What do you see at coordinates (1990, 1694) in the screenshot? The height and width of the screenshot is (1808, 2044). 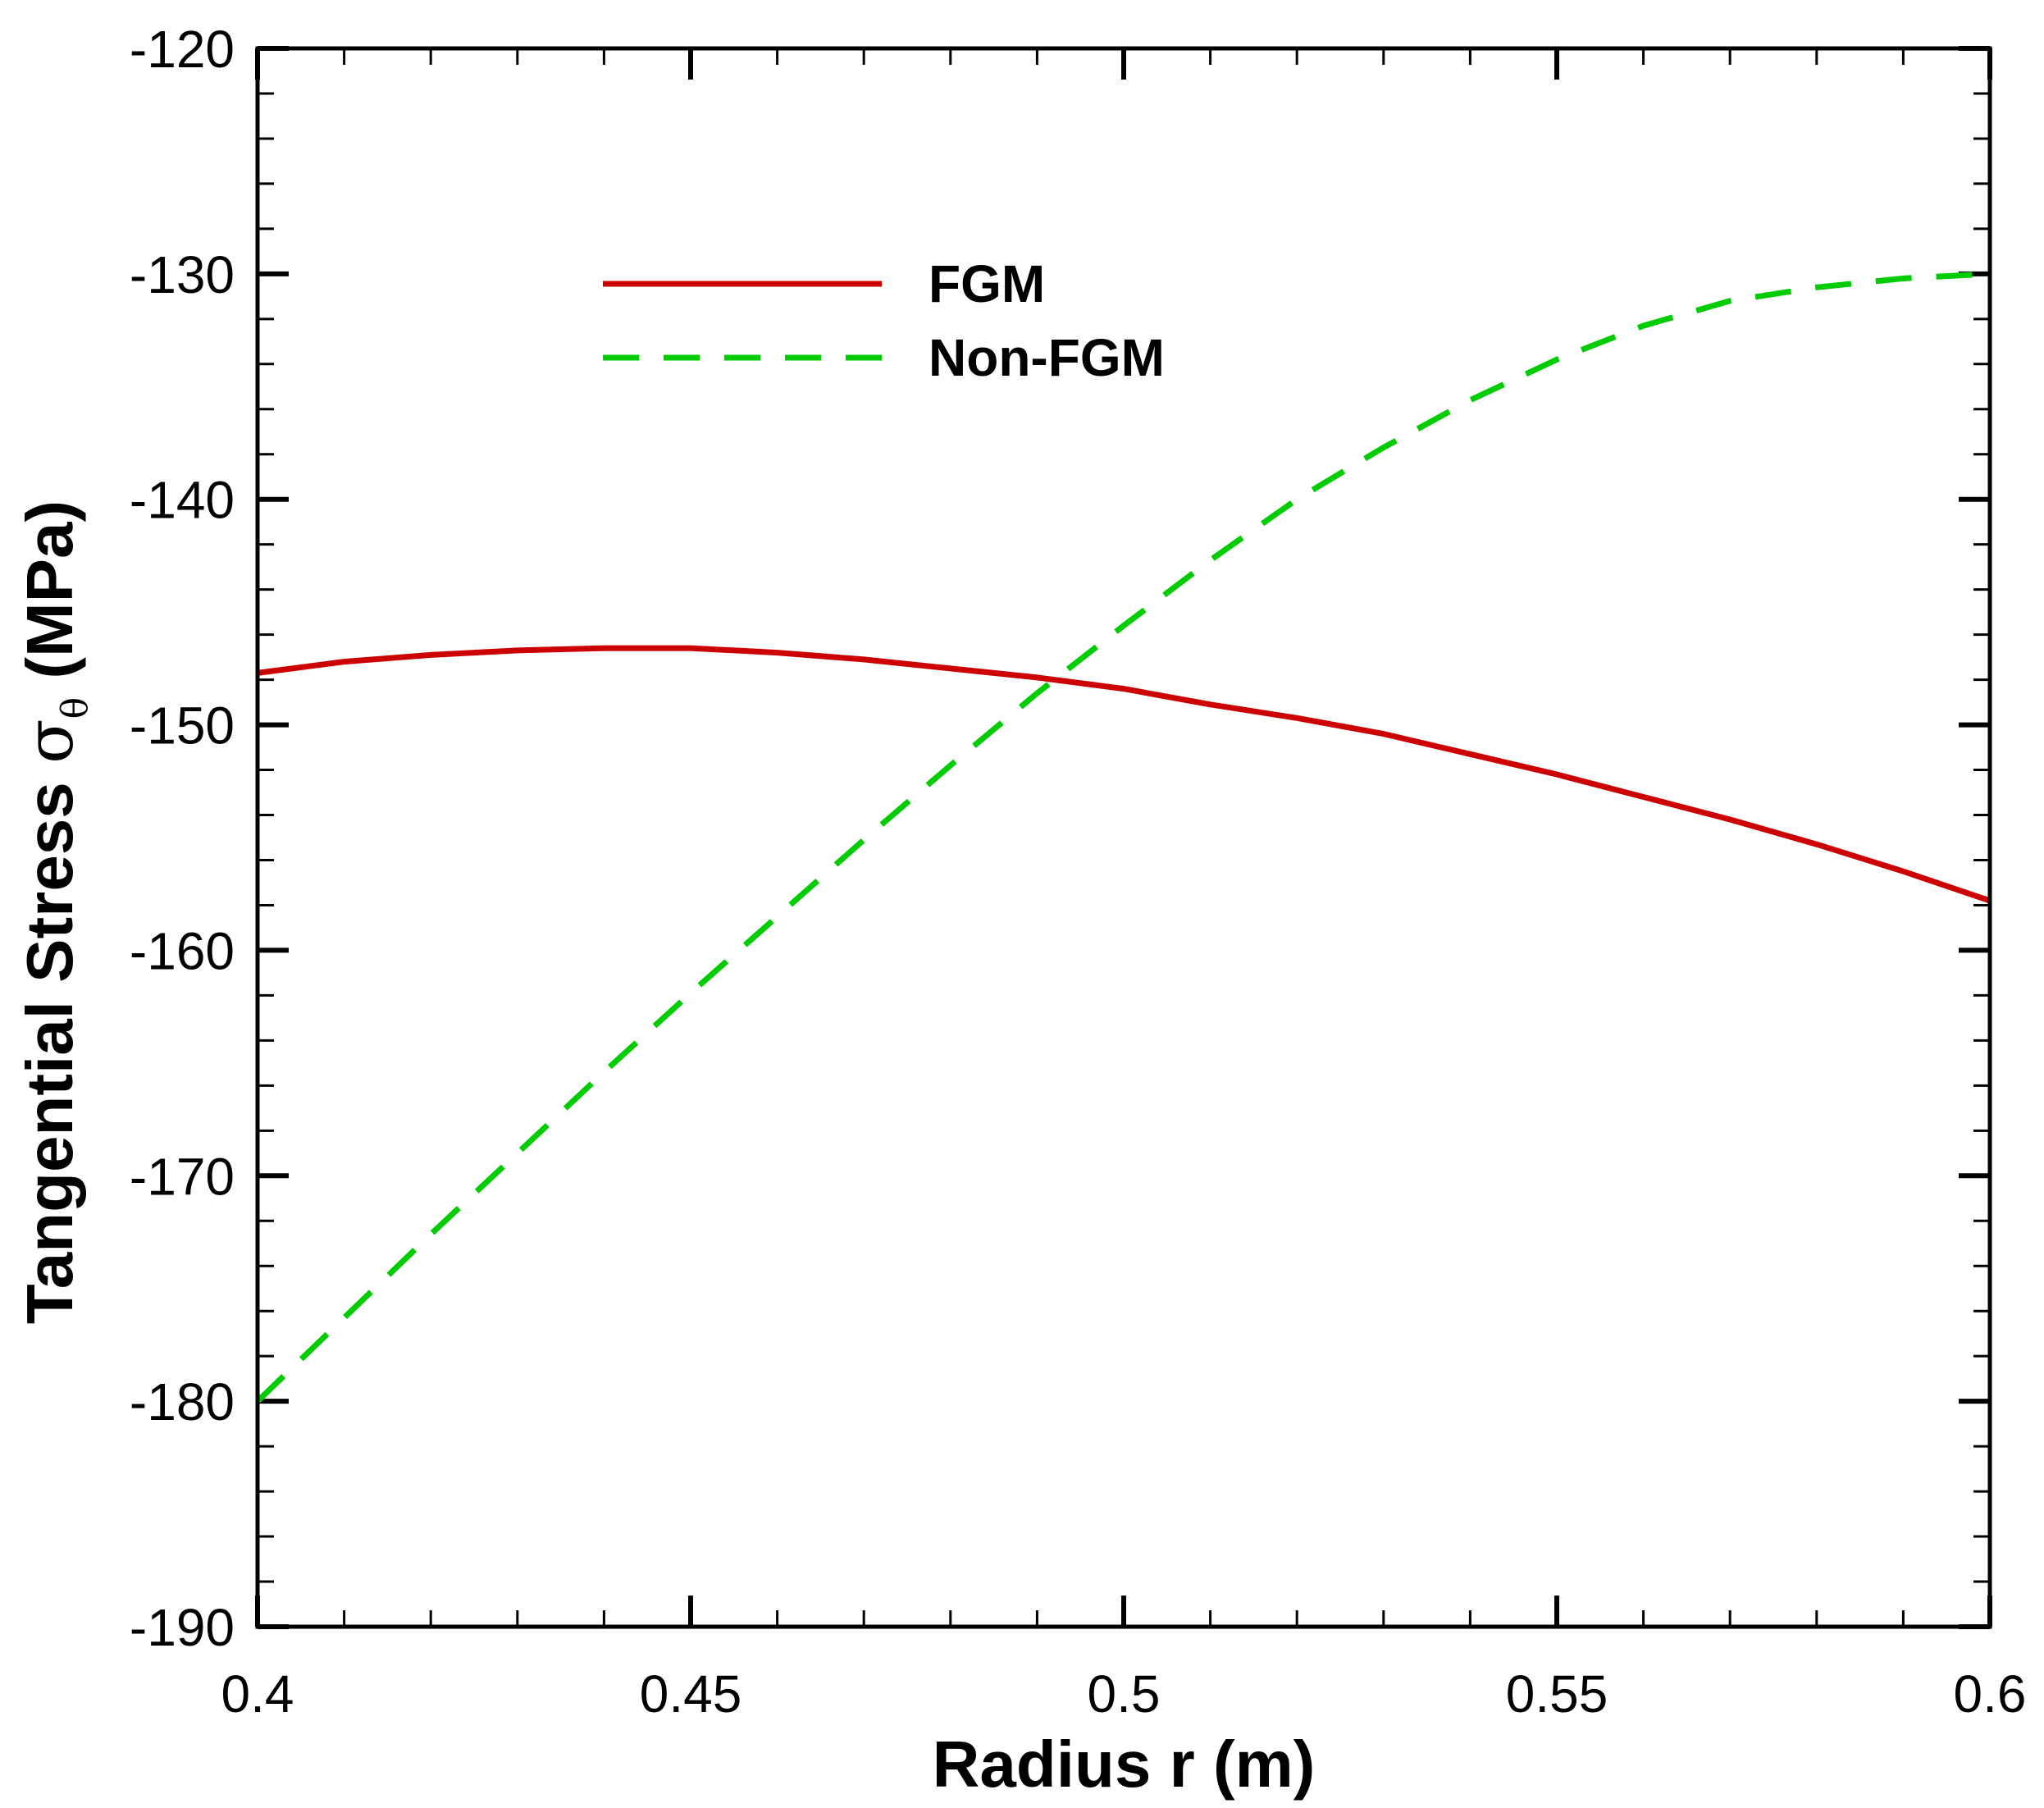 I see `x-tick-label: 0.6` at bounding box center [1990, 1694].